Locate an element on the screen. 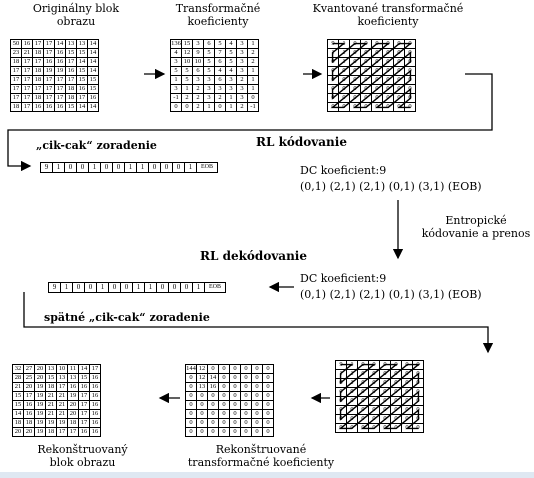  grid-row: 144 12 0 0 0 0 0 0 is located at coordinates (229, 369).